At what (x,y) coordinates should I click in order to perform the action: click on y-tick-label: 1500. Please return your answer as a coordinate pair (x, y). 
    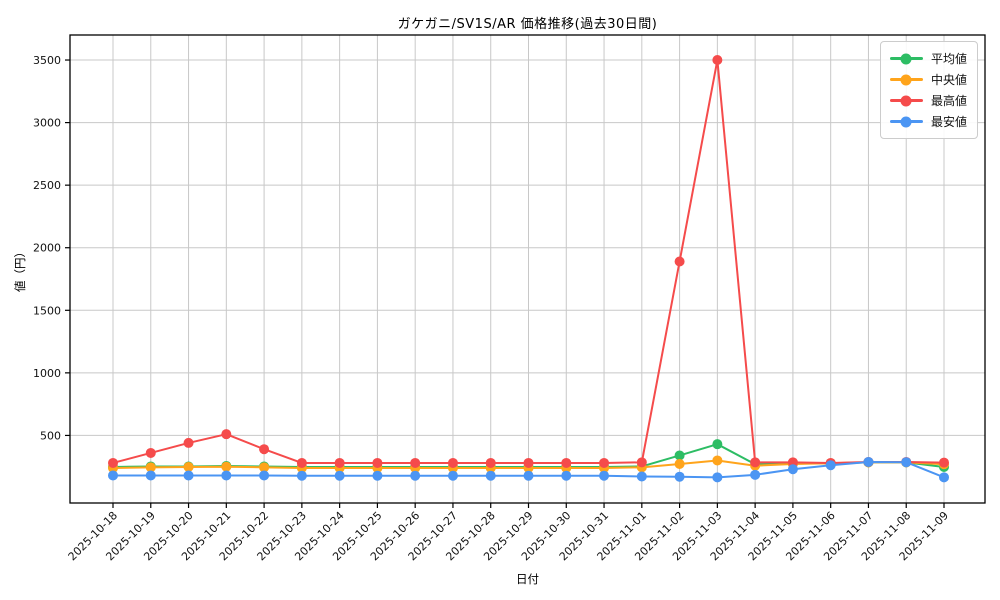
    Looking at the image, I should click on (47, 310).